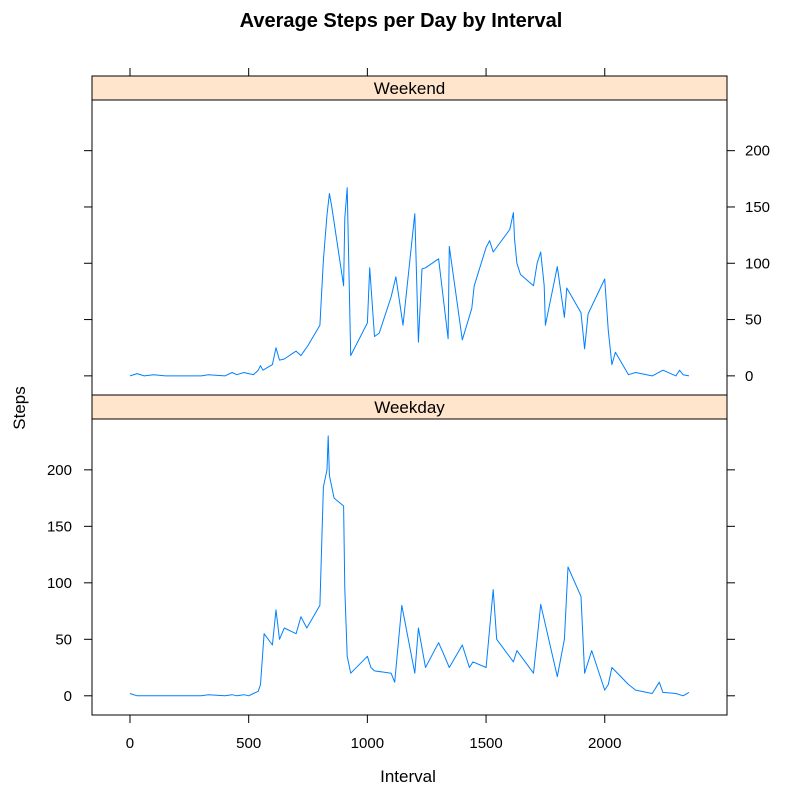 The image size is (803, 802). I want to click on y-axis-label: Steps, so click(19, 407).